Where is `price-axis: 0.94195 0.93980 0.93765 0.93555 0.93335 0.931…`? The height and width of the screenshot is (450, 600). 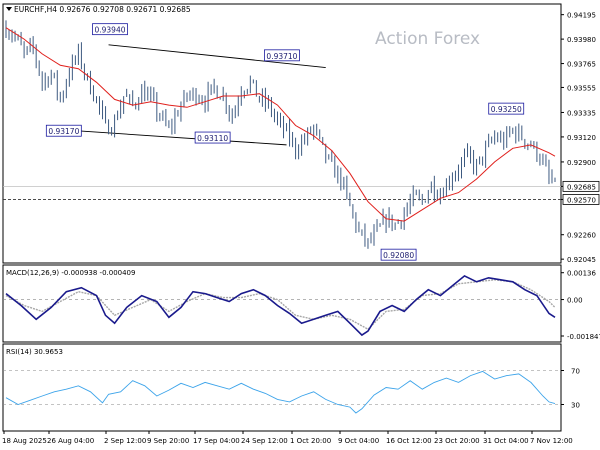 price-axis: 0.94195 0.93980 0.93765 0.93555 0.93335 0.931… is located at coordinates (580, 138).